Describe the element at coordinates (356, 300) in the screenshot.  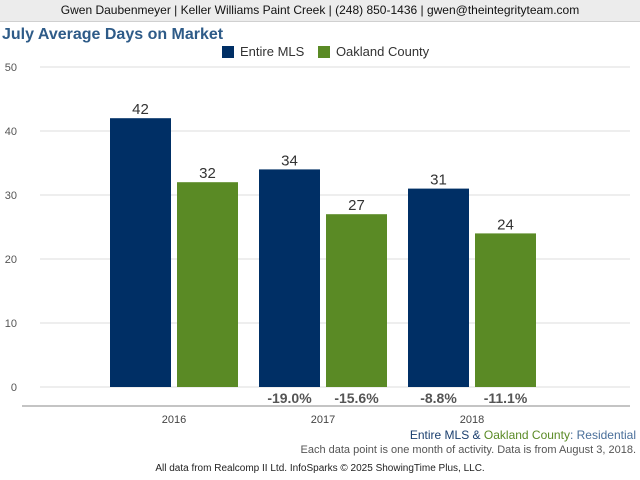
I see `bar-oakland-county-2017` at that location.